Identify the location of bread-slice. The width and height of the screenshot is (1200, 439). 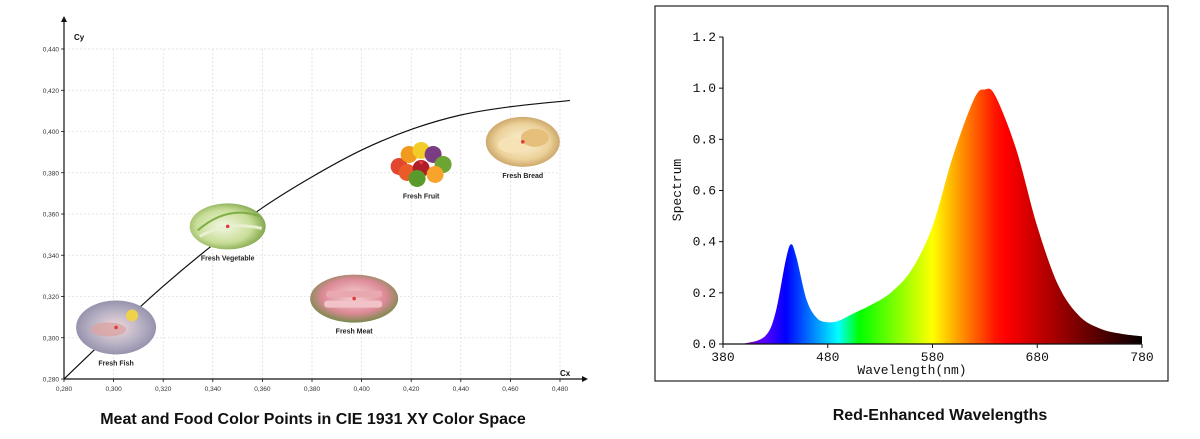
(512, 144).